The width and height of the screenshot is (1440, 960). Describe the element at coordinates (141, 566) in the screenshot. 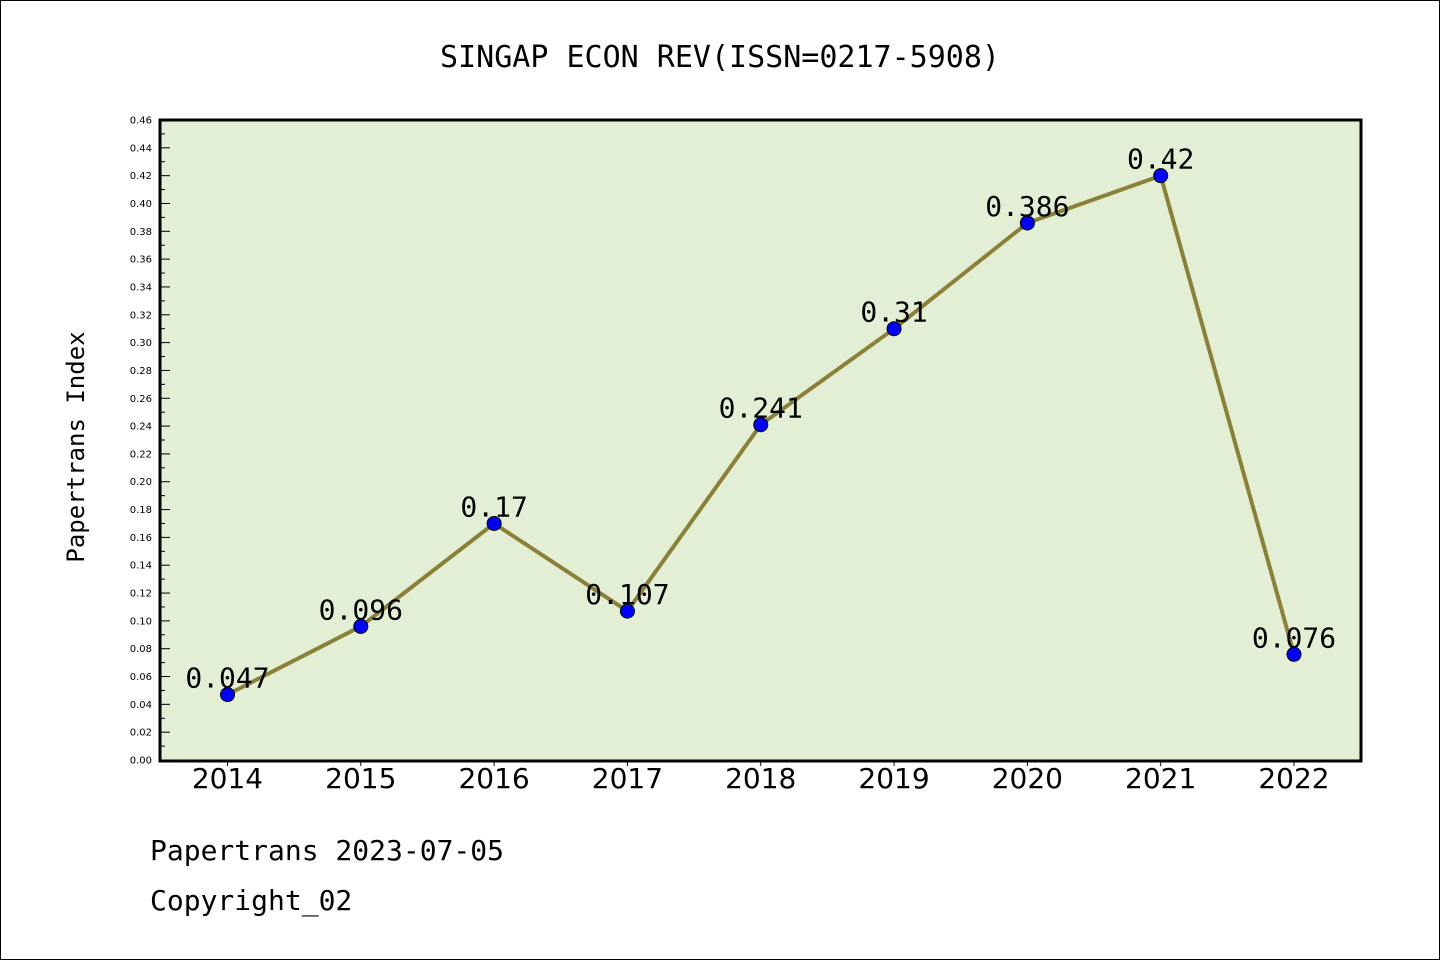

I see `y-tick-label: 0.14` at that location.